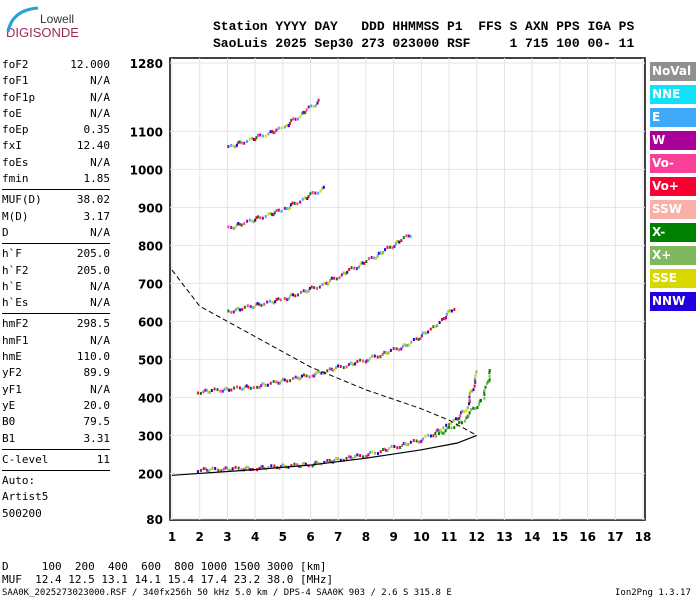 The image size is (700, 600). What do you see at coordinates (100, 113) in the screenshot?
I see `param-value: N/A` at bounding box center [100, 113].